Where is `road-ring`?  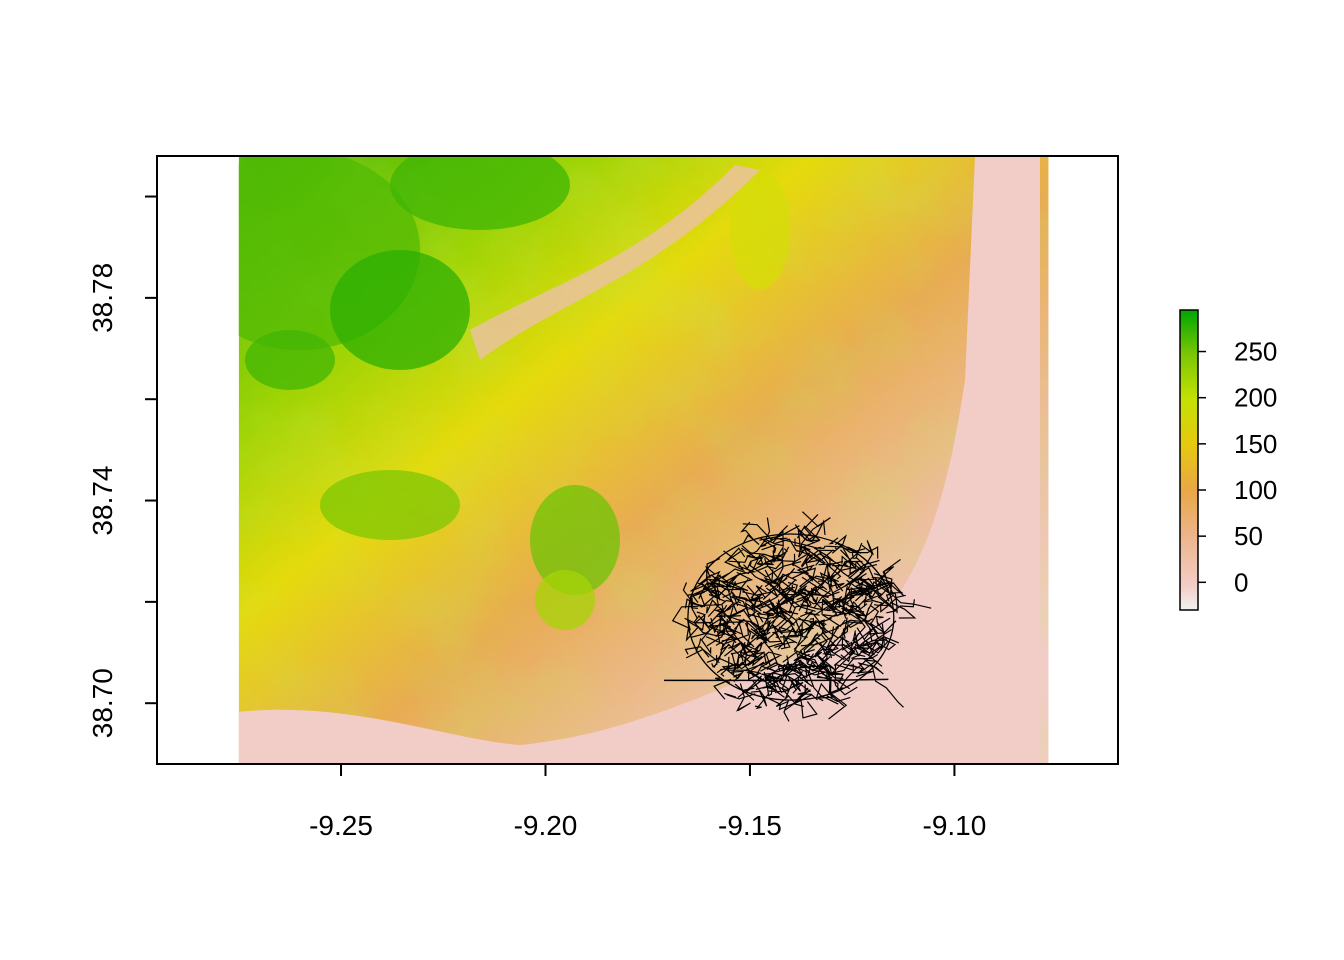
road-ring is located at coordinates (791, 617).